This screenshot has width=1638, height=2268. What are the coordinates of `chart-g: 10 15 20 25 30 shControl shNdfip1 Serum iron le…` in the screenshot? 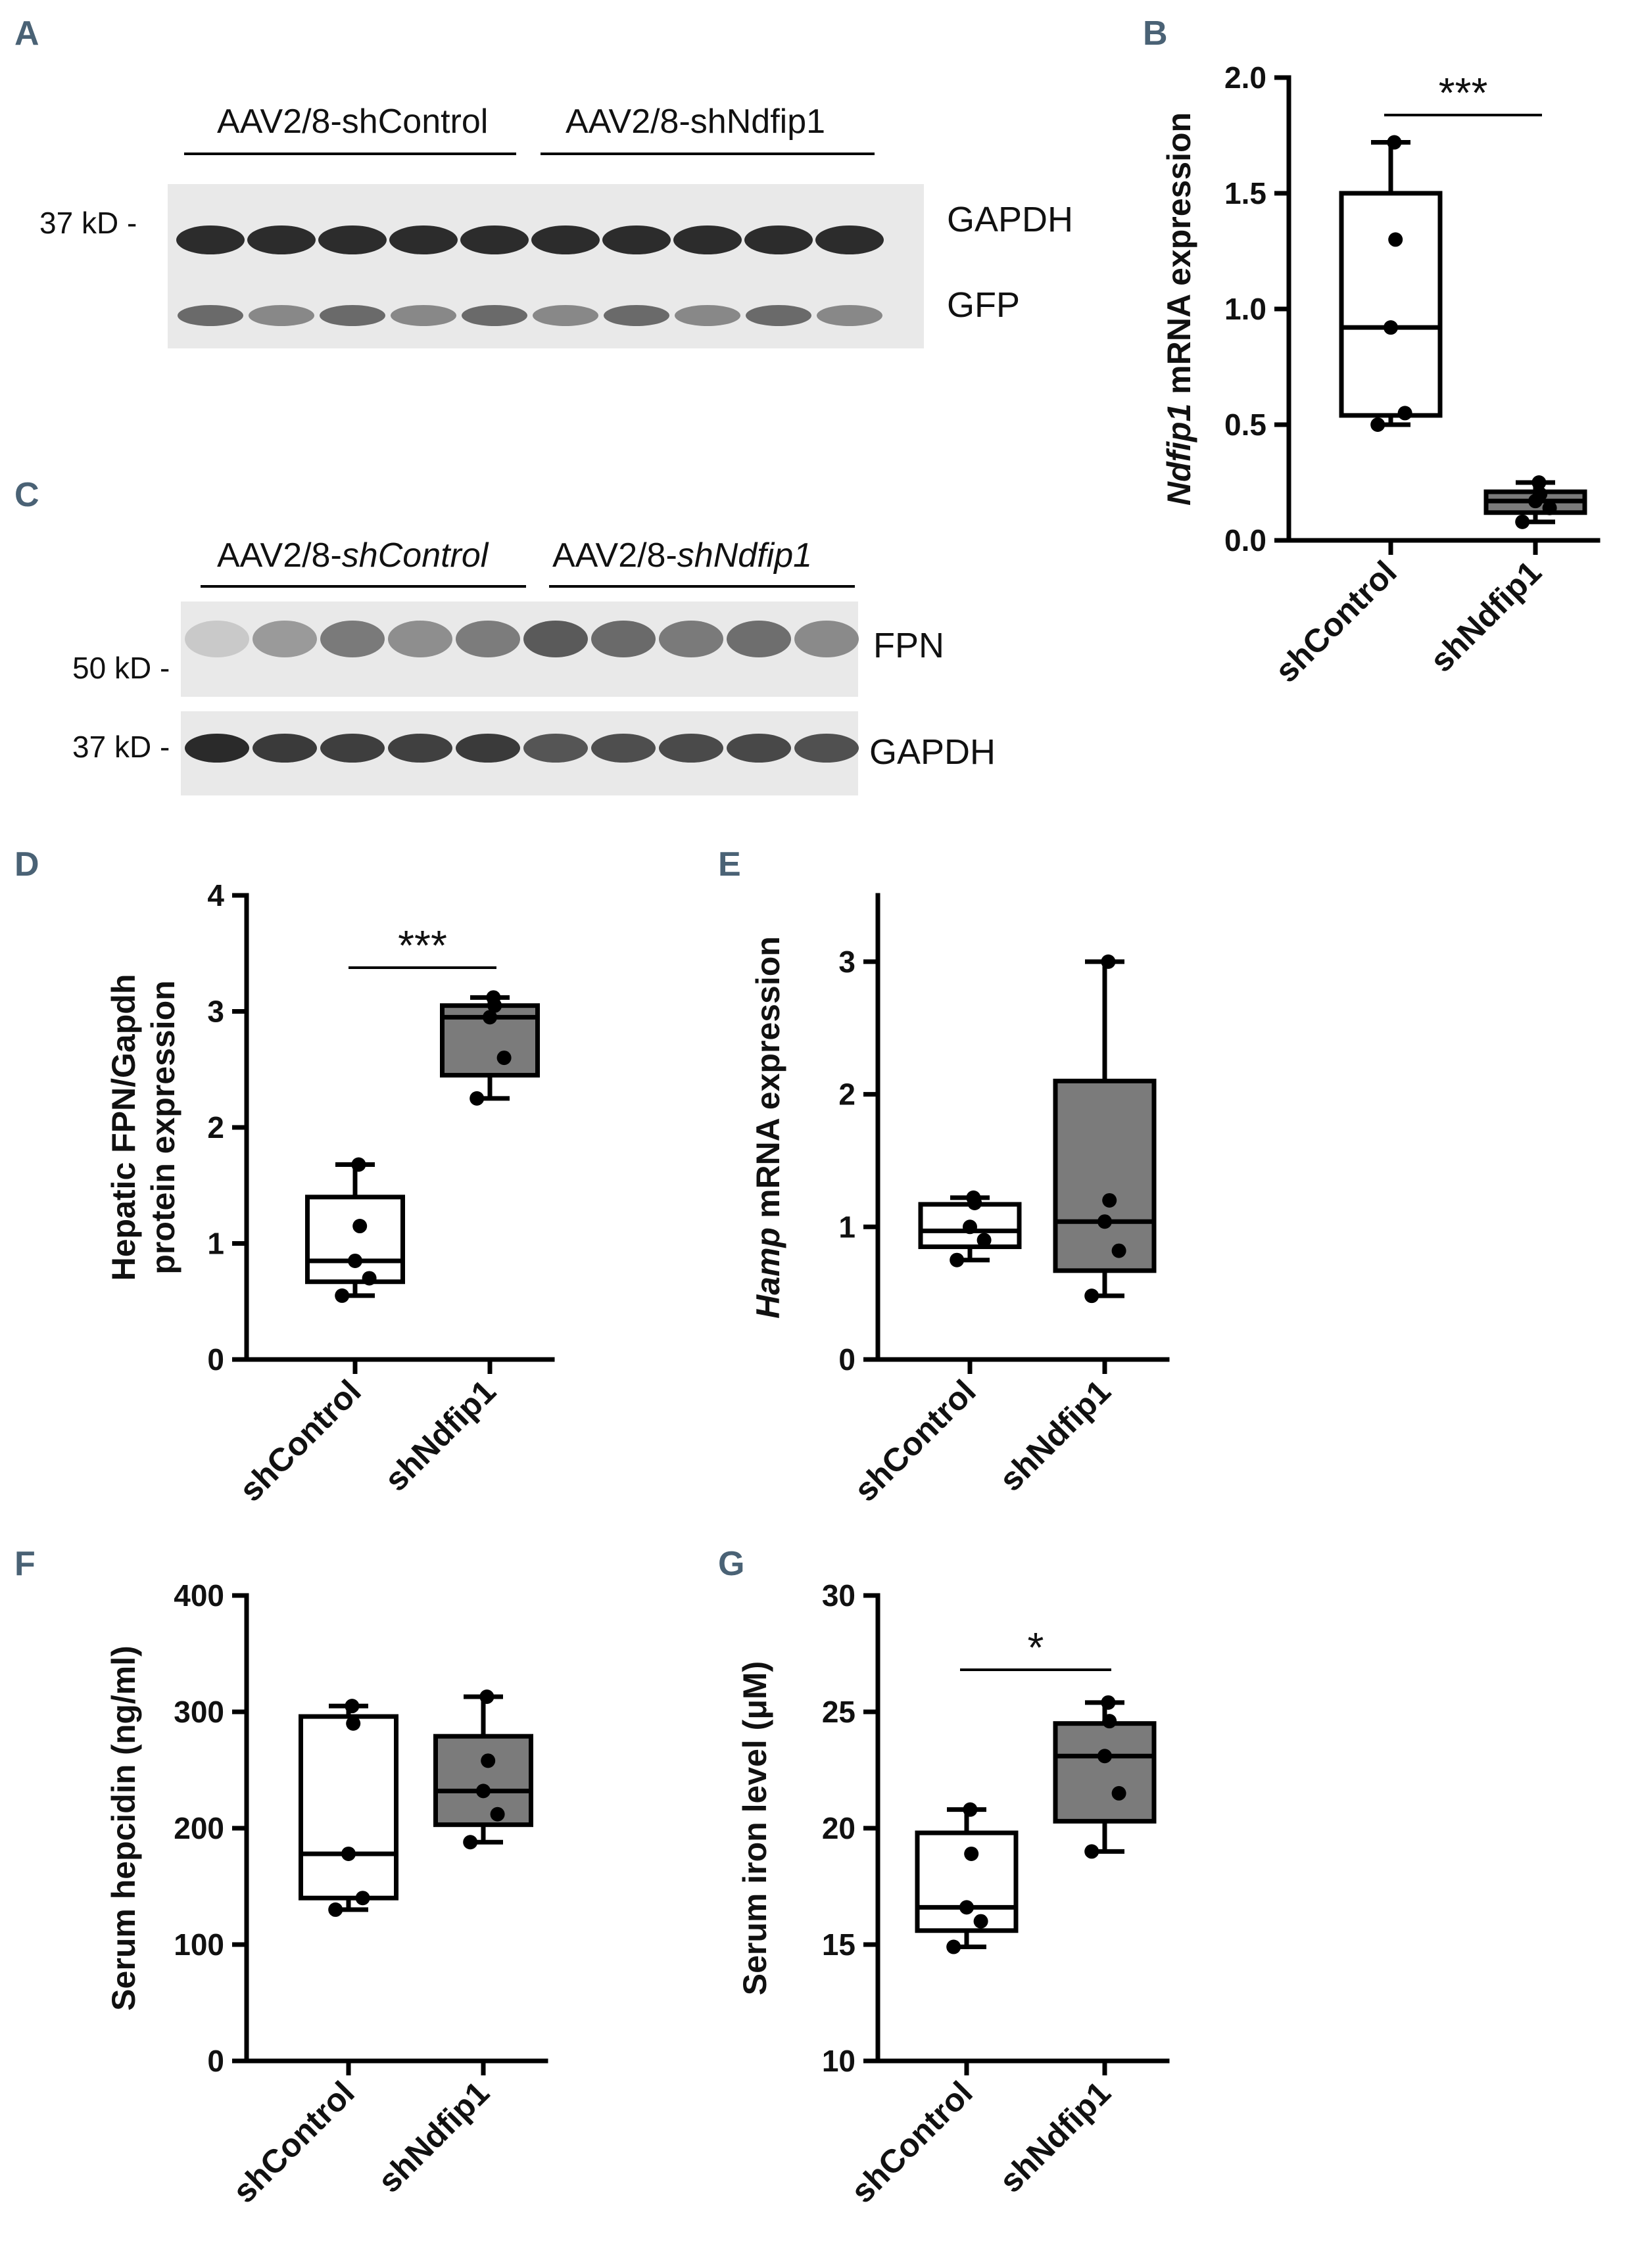 It's located at (953, 1894).